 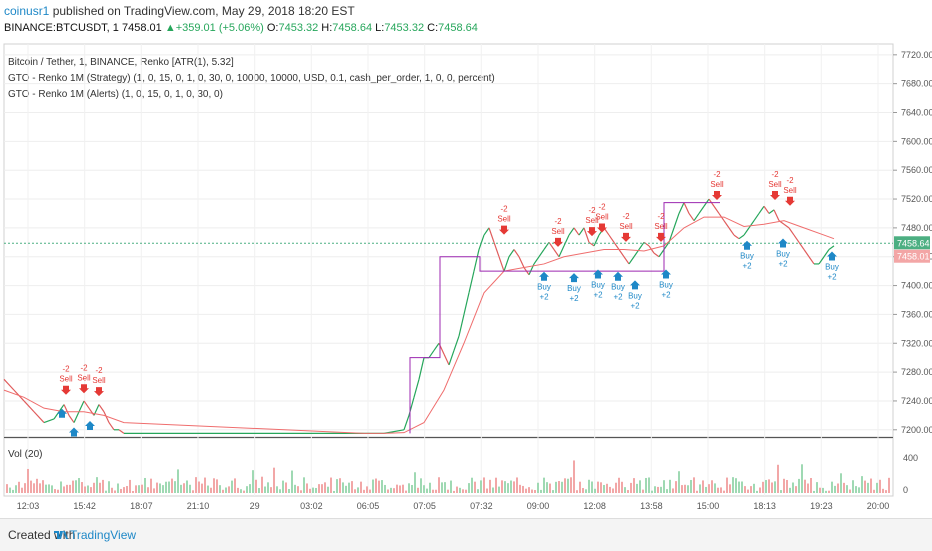 I want to click on current-price-badge, so click(x=912, y=243).